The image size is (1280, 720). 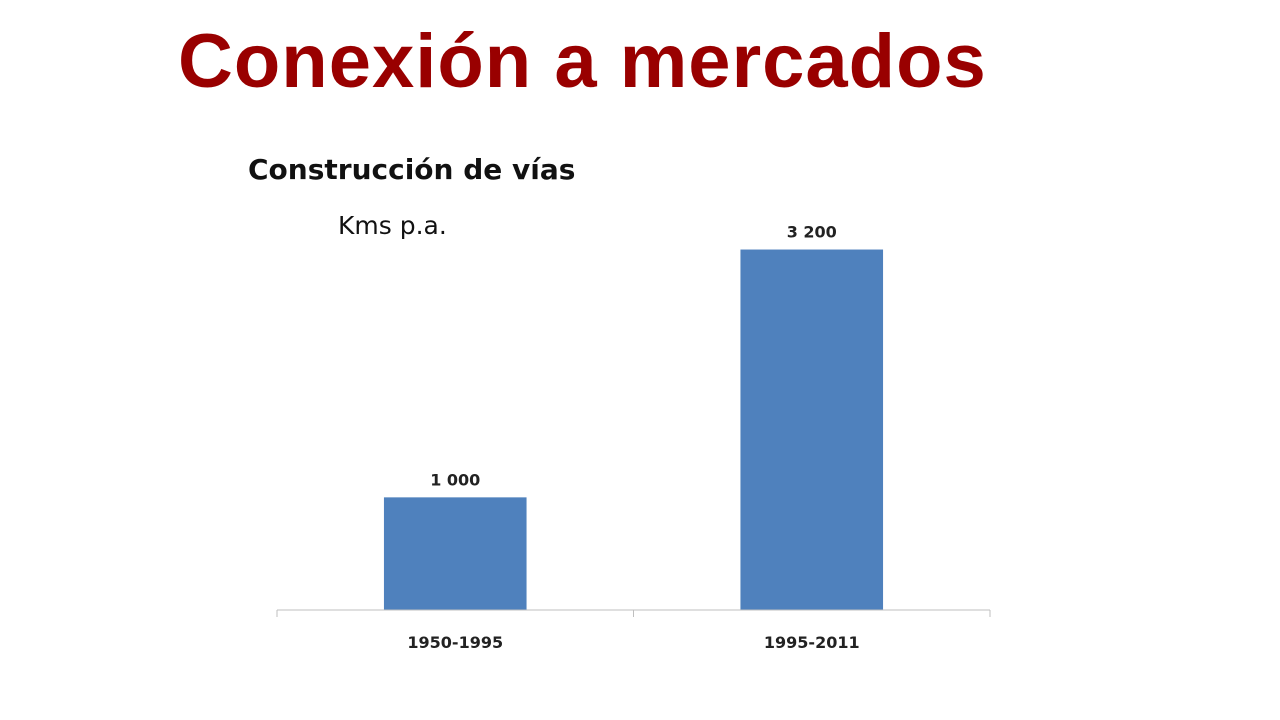 I want to click on tick-label-1950-1995: 1950-1995, so click(x=455, y=642).